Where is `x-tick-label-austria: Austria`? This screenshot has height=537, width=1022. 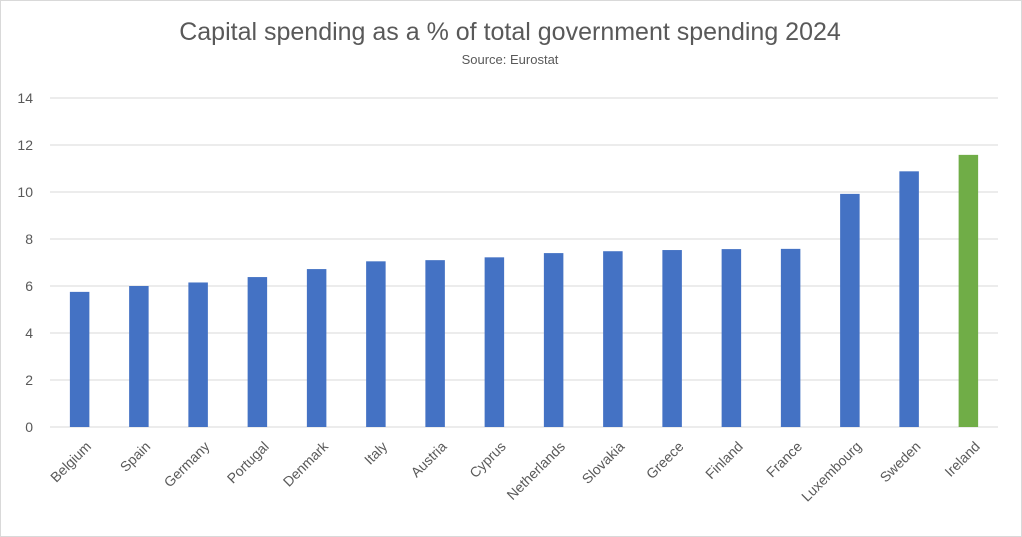
x-tick-label-austria: Austria is located at coordinates (428, 459).